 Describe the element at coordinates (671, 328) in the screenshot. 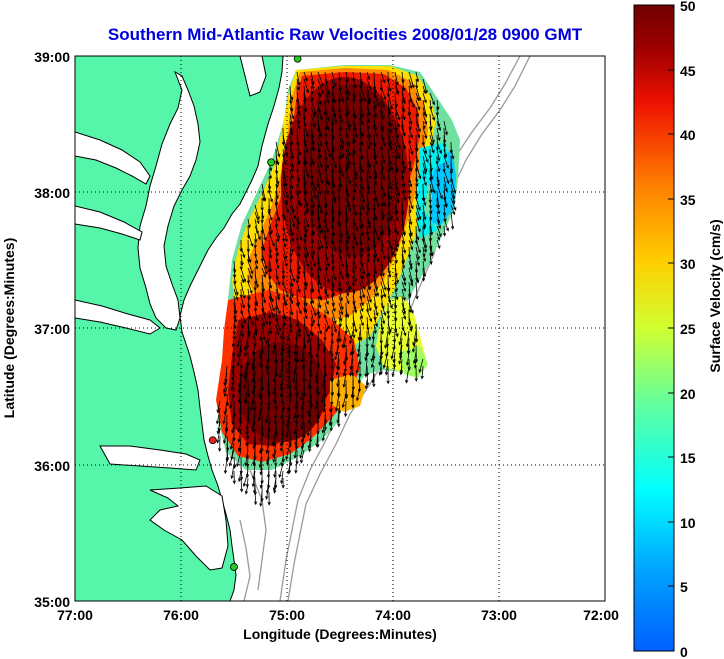

I see `colorbar-ticks` at that location.